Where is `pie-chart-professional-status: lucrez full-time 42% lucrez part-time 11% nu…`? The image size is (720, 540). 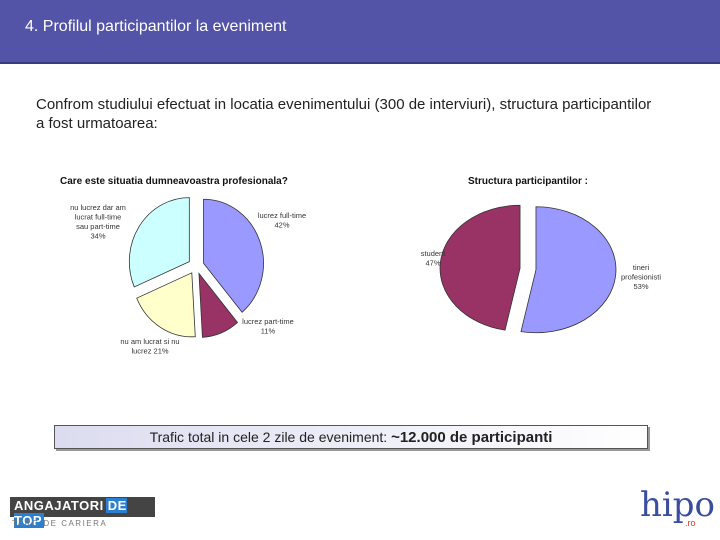
pie-chart-professional-status: lucrez full-time 42% lucrez part-time 11% nu… is located at coordinates (188, 276).